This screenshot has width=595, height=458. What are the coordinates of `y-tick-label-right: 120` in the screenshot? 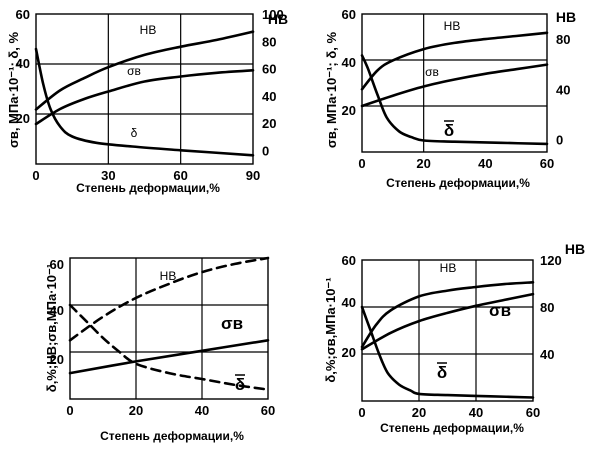 It's located at (551, 260).